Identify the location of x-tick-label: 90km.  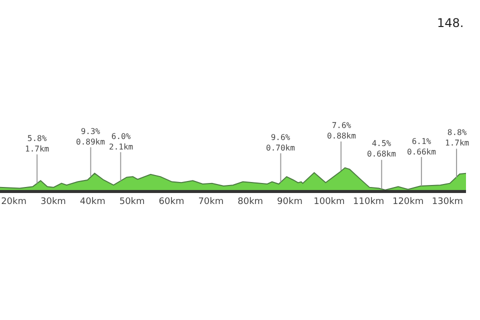
(289, 201).